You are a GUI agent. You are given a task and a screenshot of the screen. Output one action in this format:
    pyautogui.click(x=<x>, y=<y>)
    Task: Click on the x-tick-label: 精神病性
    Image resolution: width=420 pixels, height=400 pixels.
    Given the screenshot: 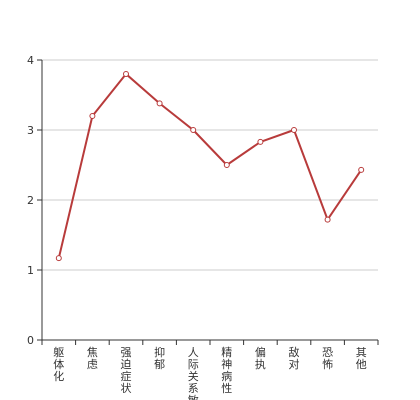 What is the action you would take?
    pyautogui.click(x=226, y=370)
    